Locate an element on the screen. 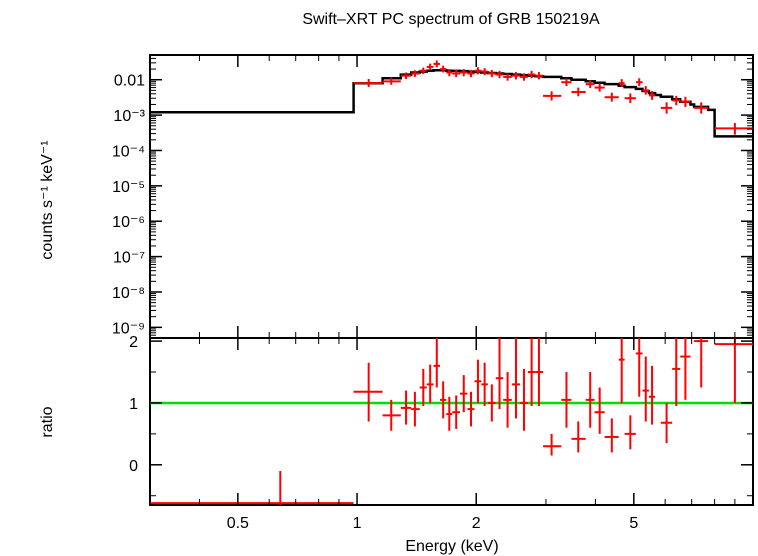 The height and width of the screenshot is (556, 758). model-step-line is located at coordinates (451, 103).